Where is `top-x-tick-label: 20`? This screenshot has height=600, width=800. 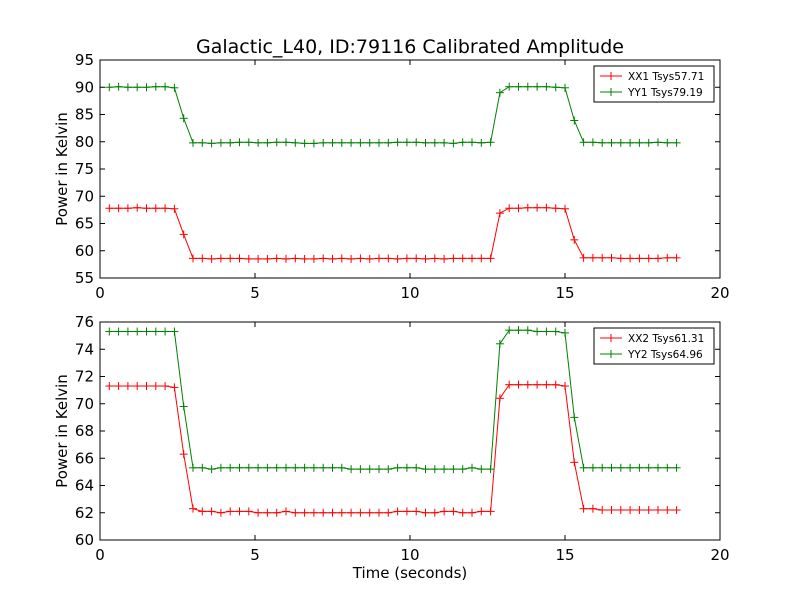
top-x-tick-label: 20 is located at coordinates (719, 293).